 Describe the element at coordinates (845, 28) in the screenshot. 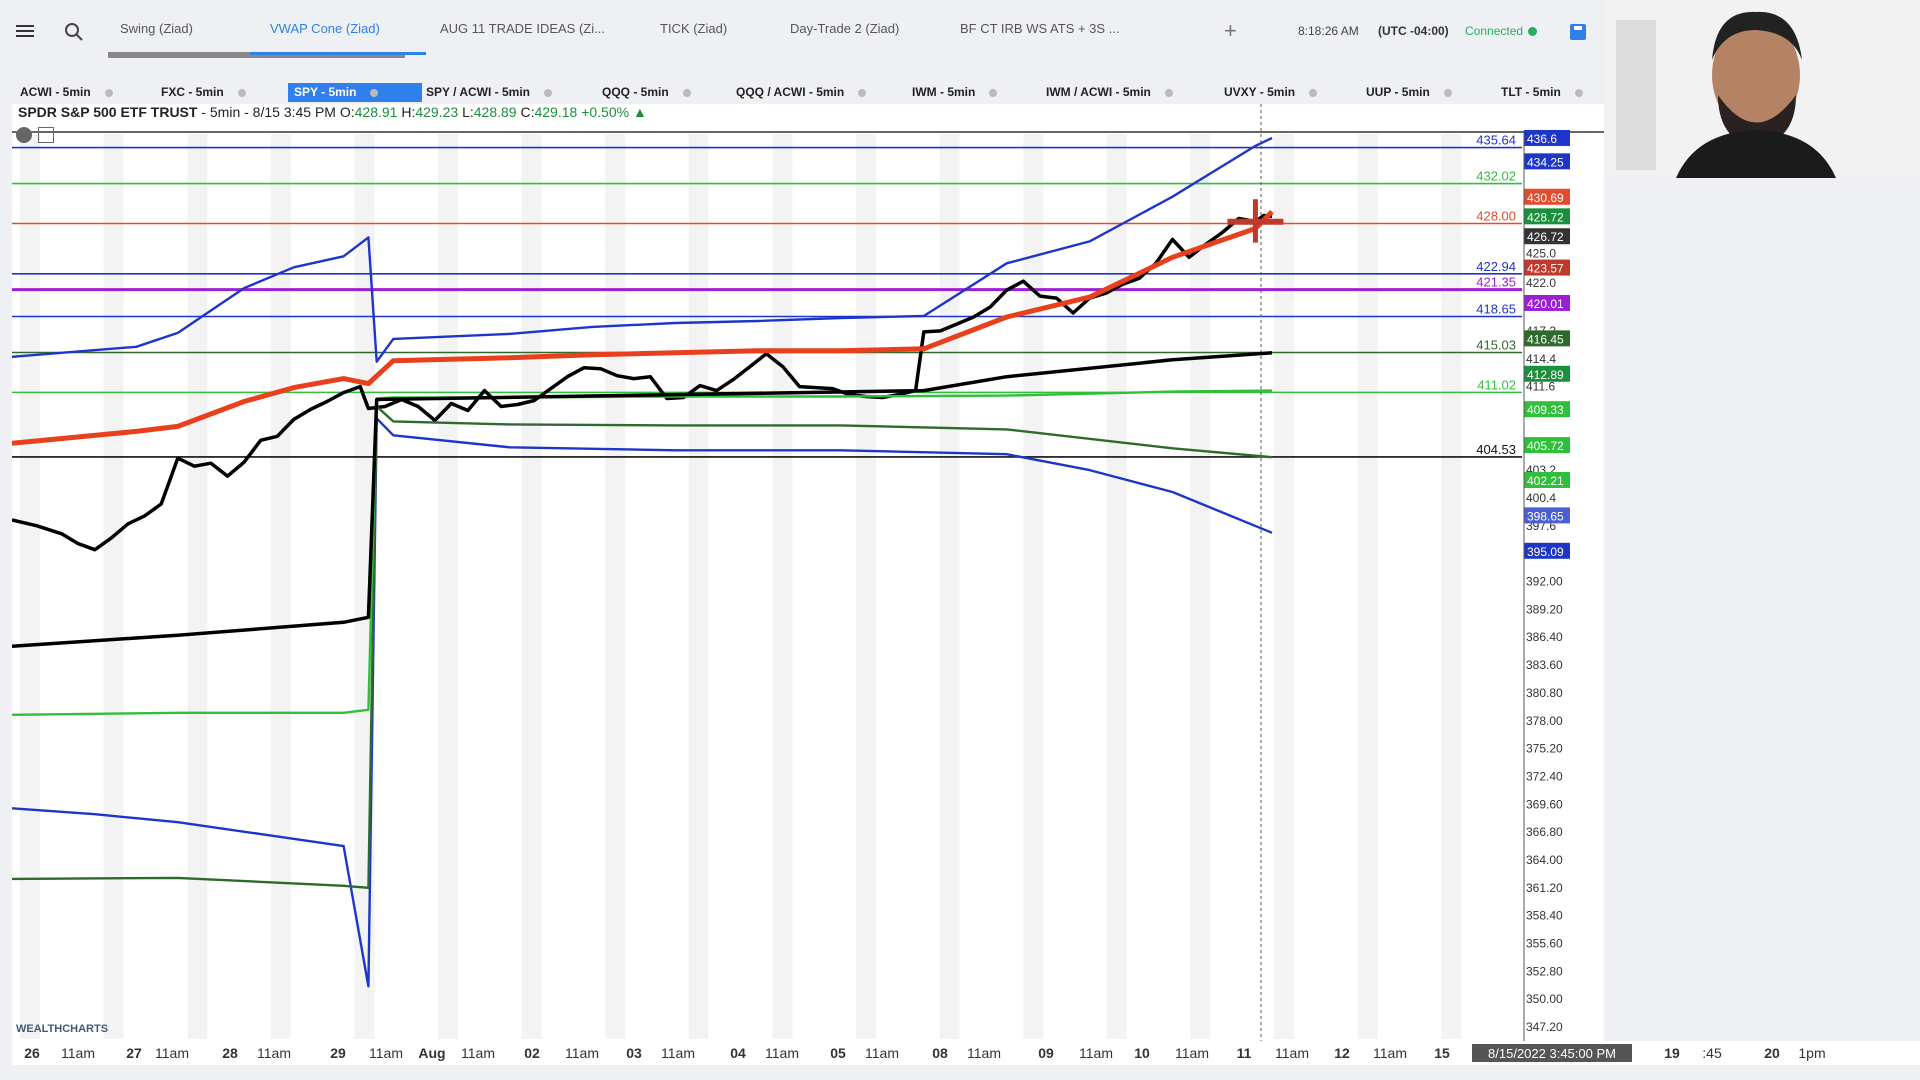

I see `workspace-tab: Day-Trade 2 (Ziad)` at that location.